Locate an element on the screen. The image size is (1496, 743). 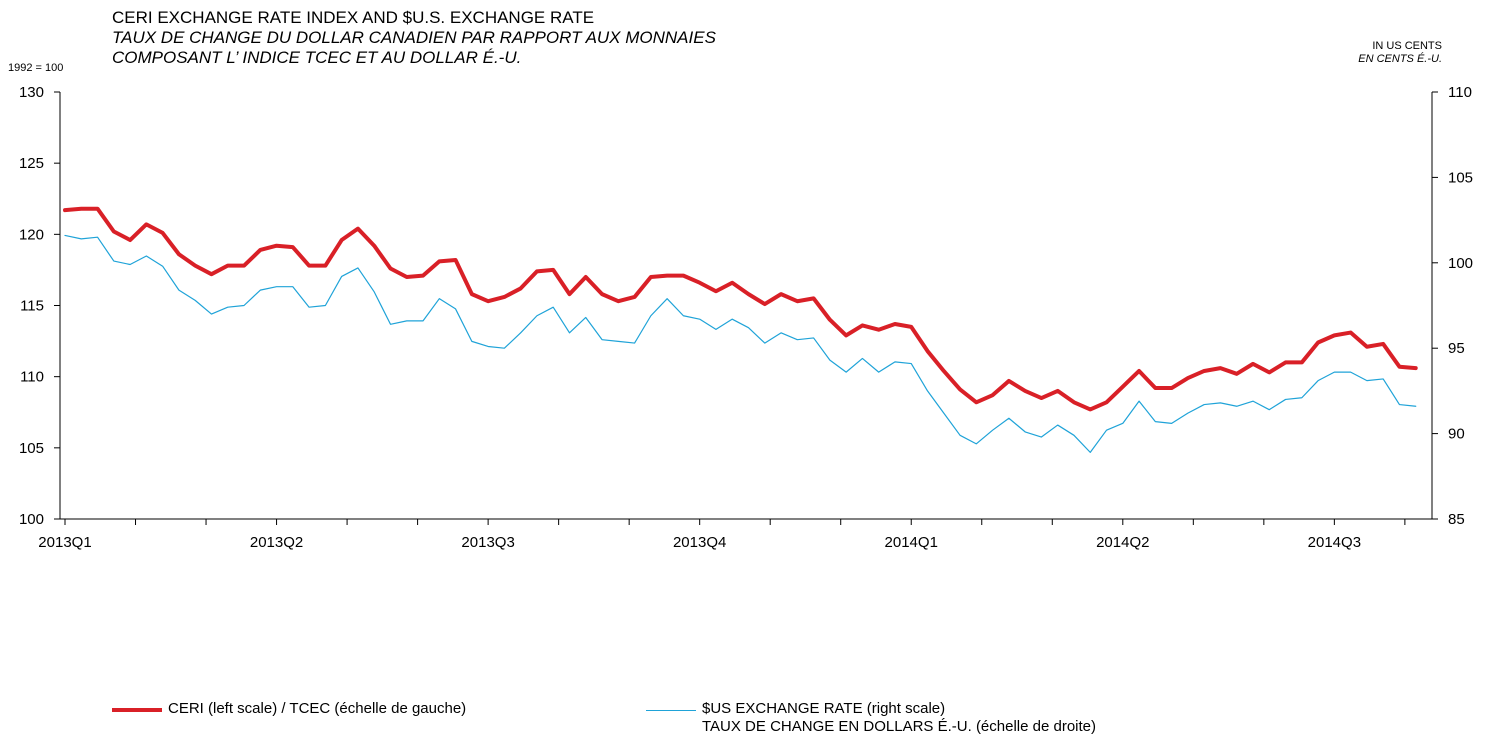
left-tick-label-115: 115 is located at coordinates (32, 306).